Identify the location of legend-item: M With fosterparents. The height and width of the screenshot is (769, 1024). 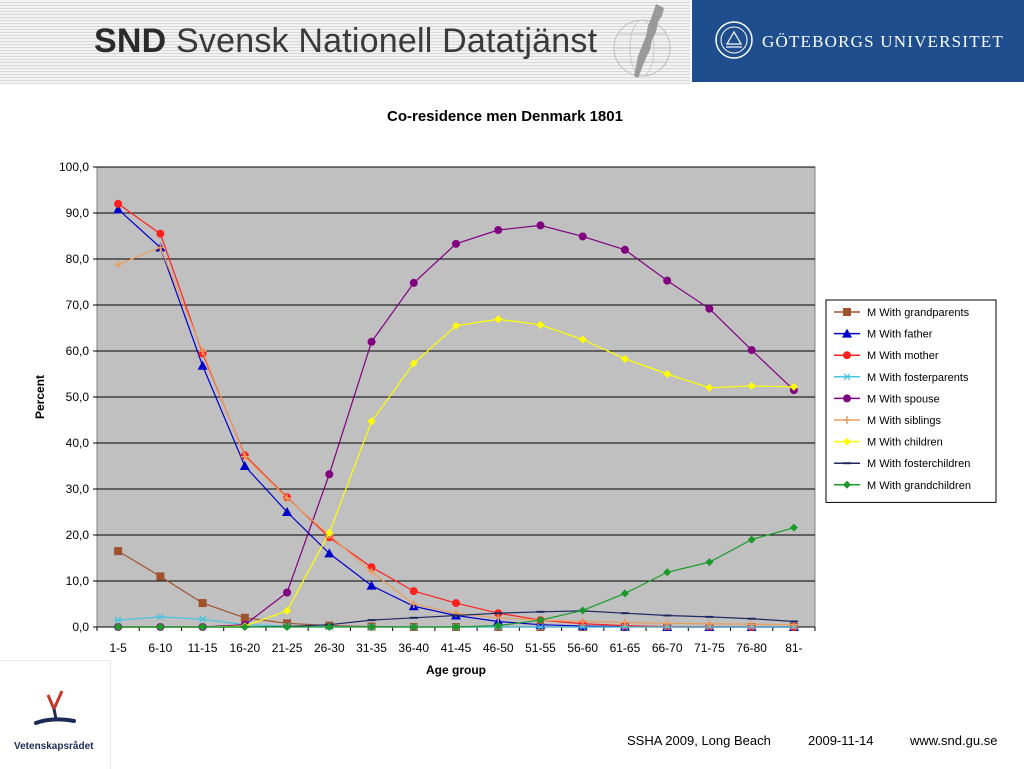
(901, 378).